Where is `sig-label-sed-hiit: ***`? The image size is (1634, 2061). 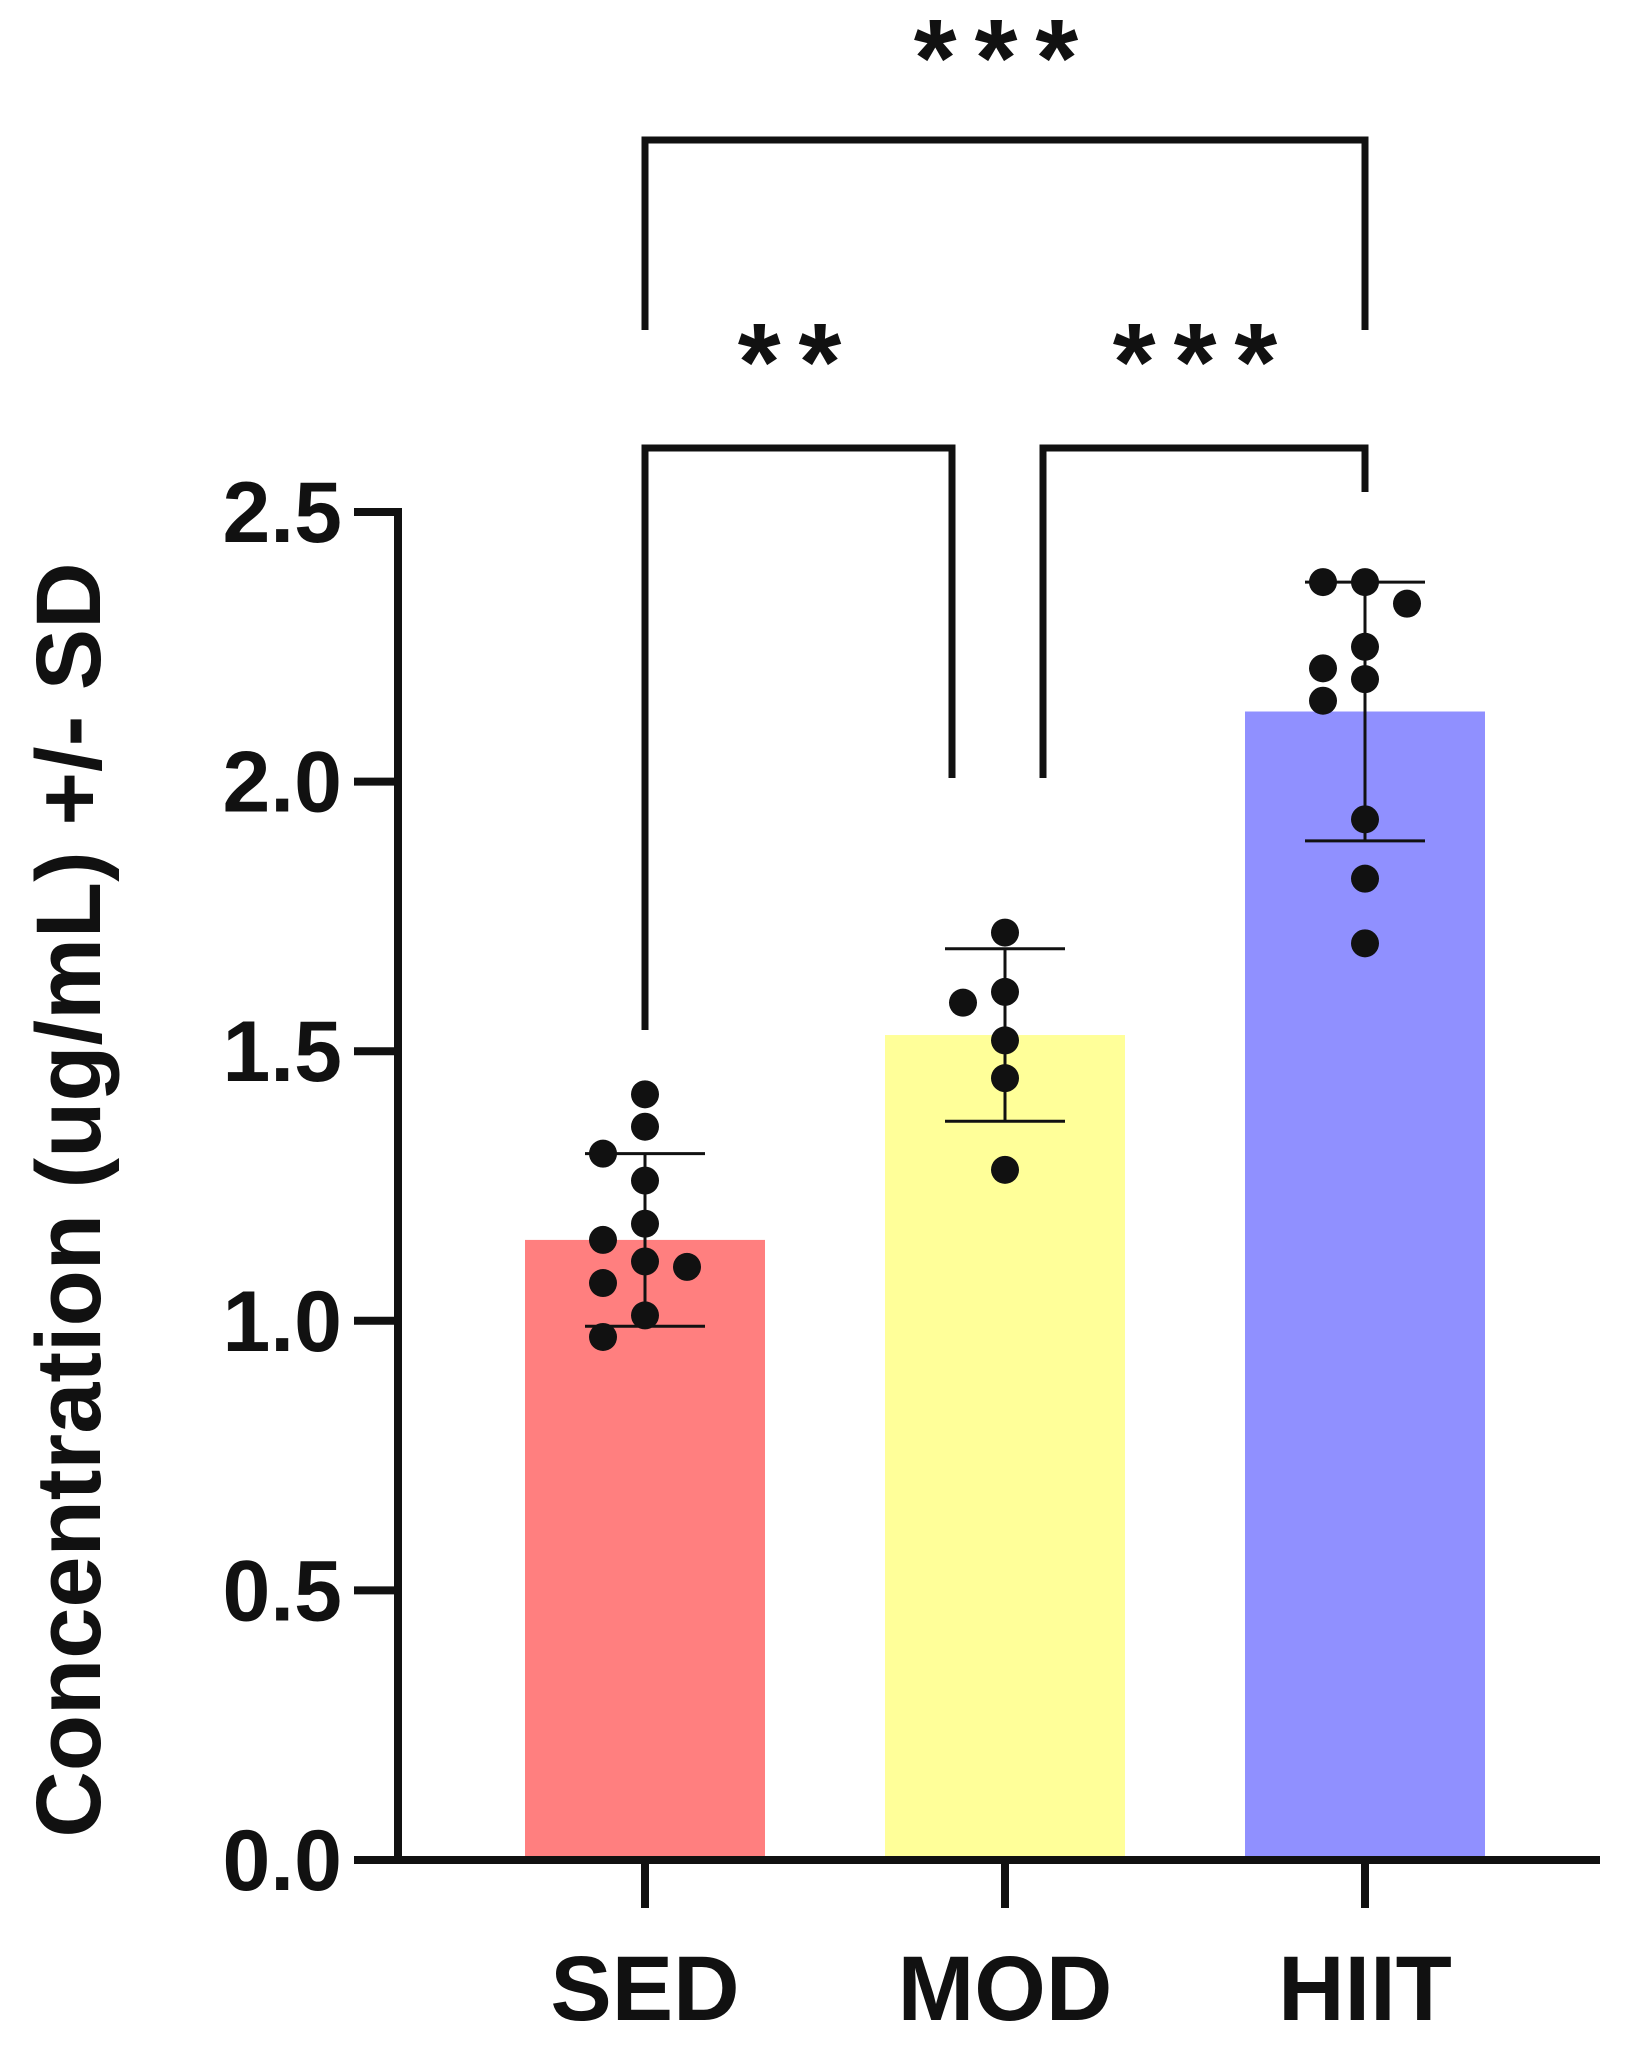 sig-label-sed-hiit: *** is located at coordinates (1005, 60).